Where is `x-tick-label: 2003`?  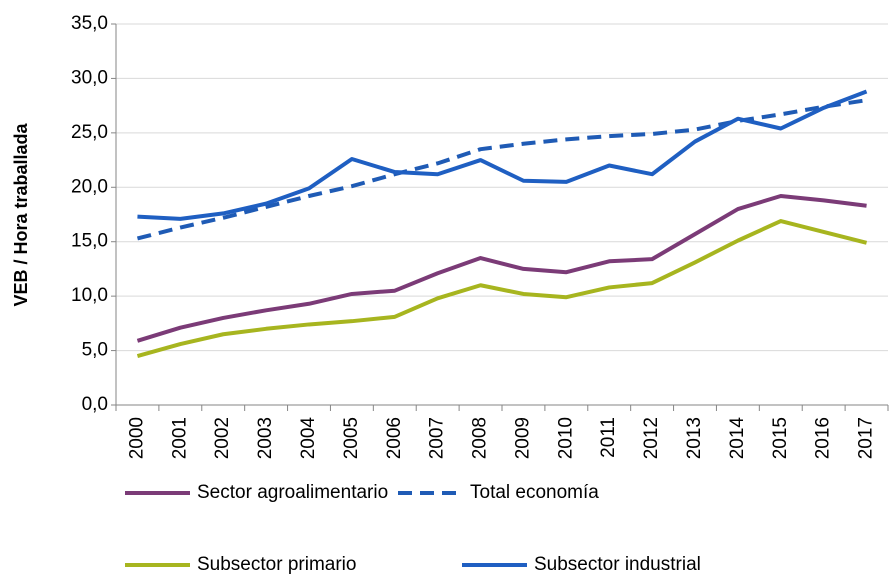
x-tick-label: 2003 is located at coordinates (265, 438).